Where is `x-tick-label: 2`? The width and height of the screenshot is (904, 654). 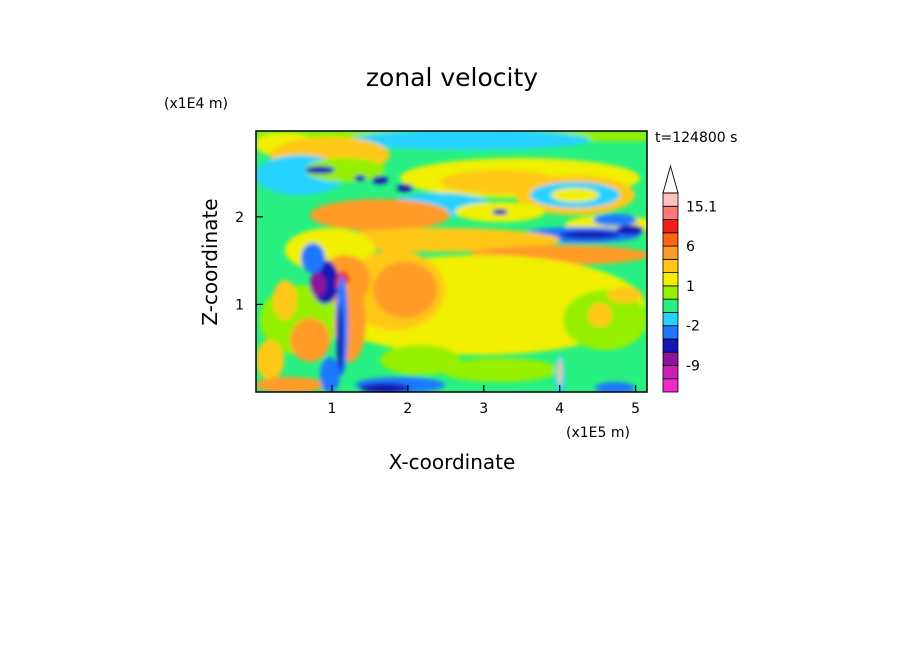 x-tick-label: 2 is located at coordinates (407, 409).